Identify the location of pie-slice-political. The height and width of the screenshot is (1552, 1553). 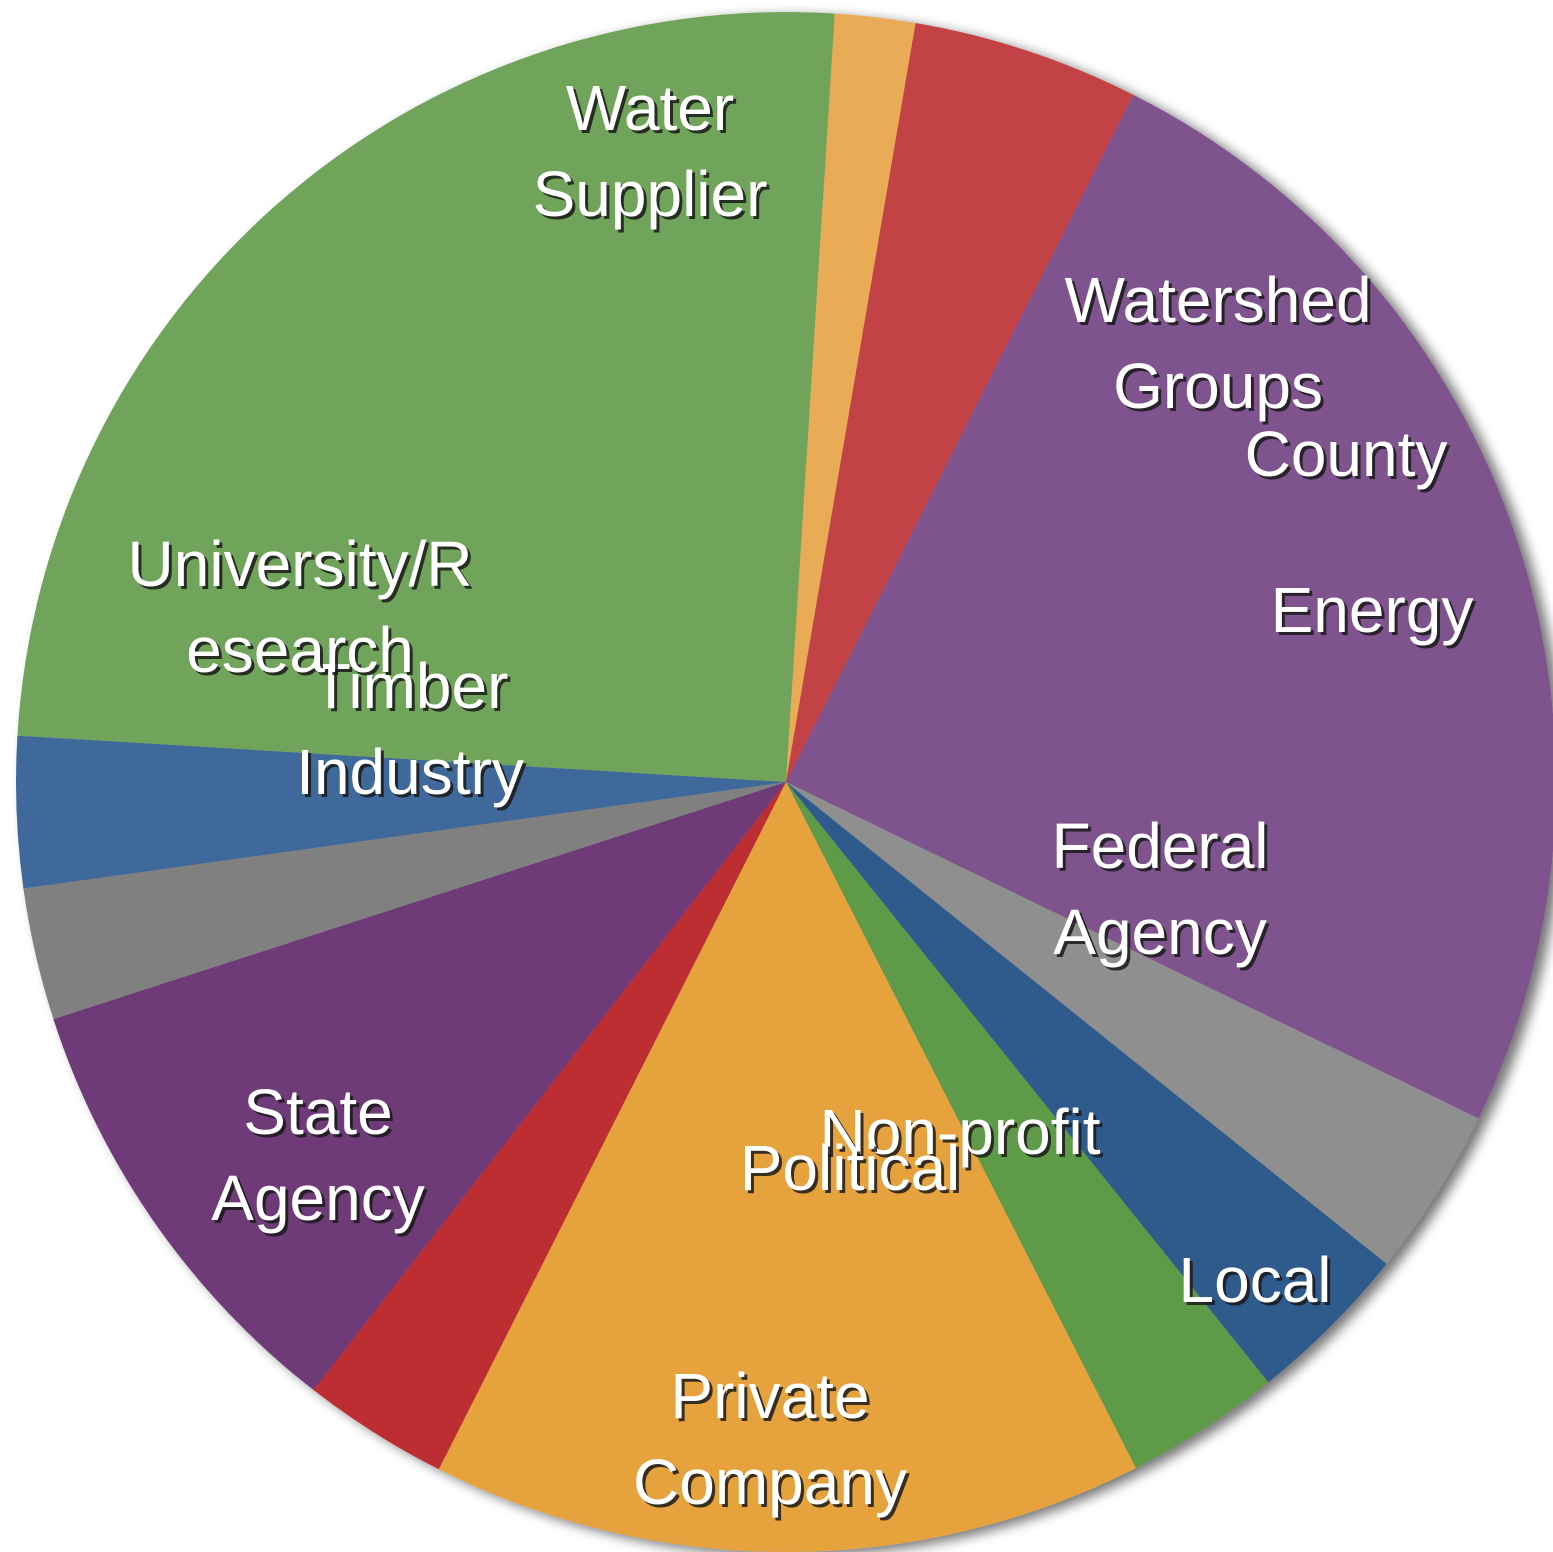
(404, 901).